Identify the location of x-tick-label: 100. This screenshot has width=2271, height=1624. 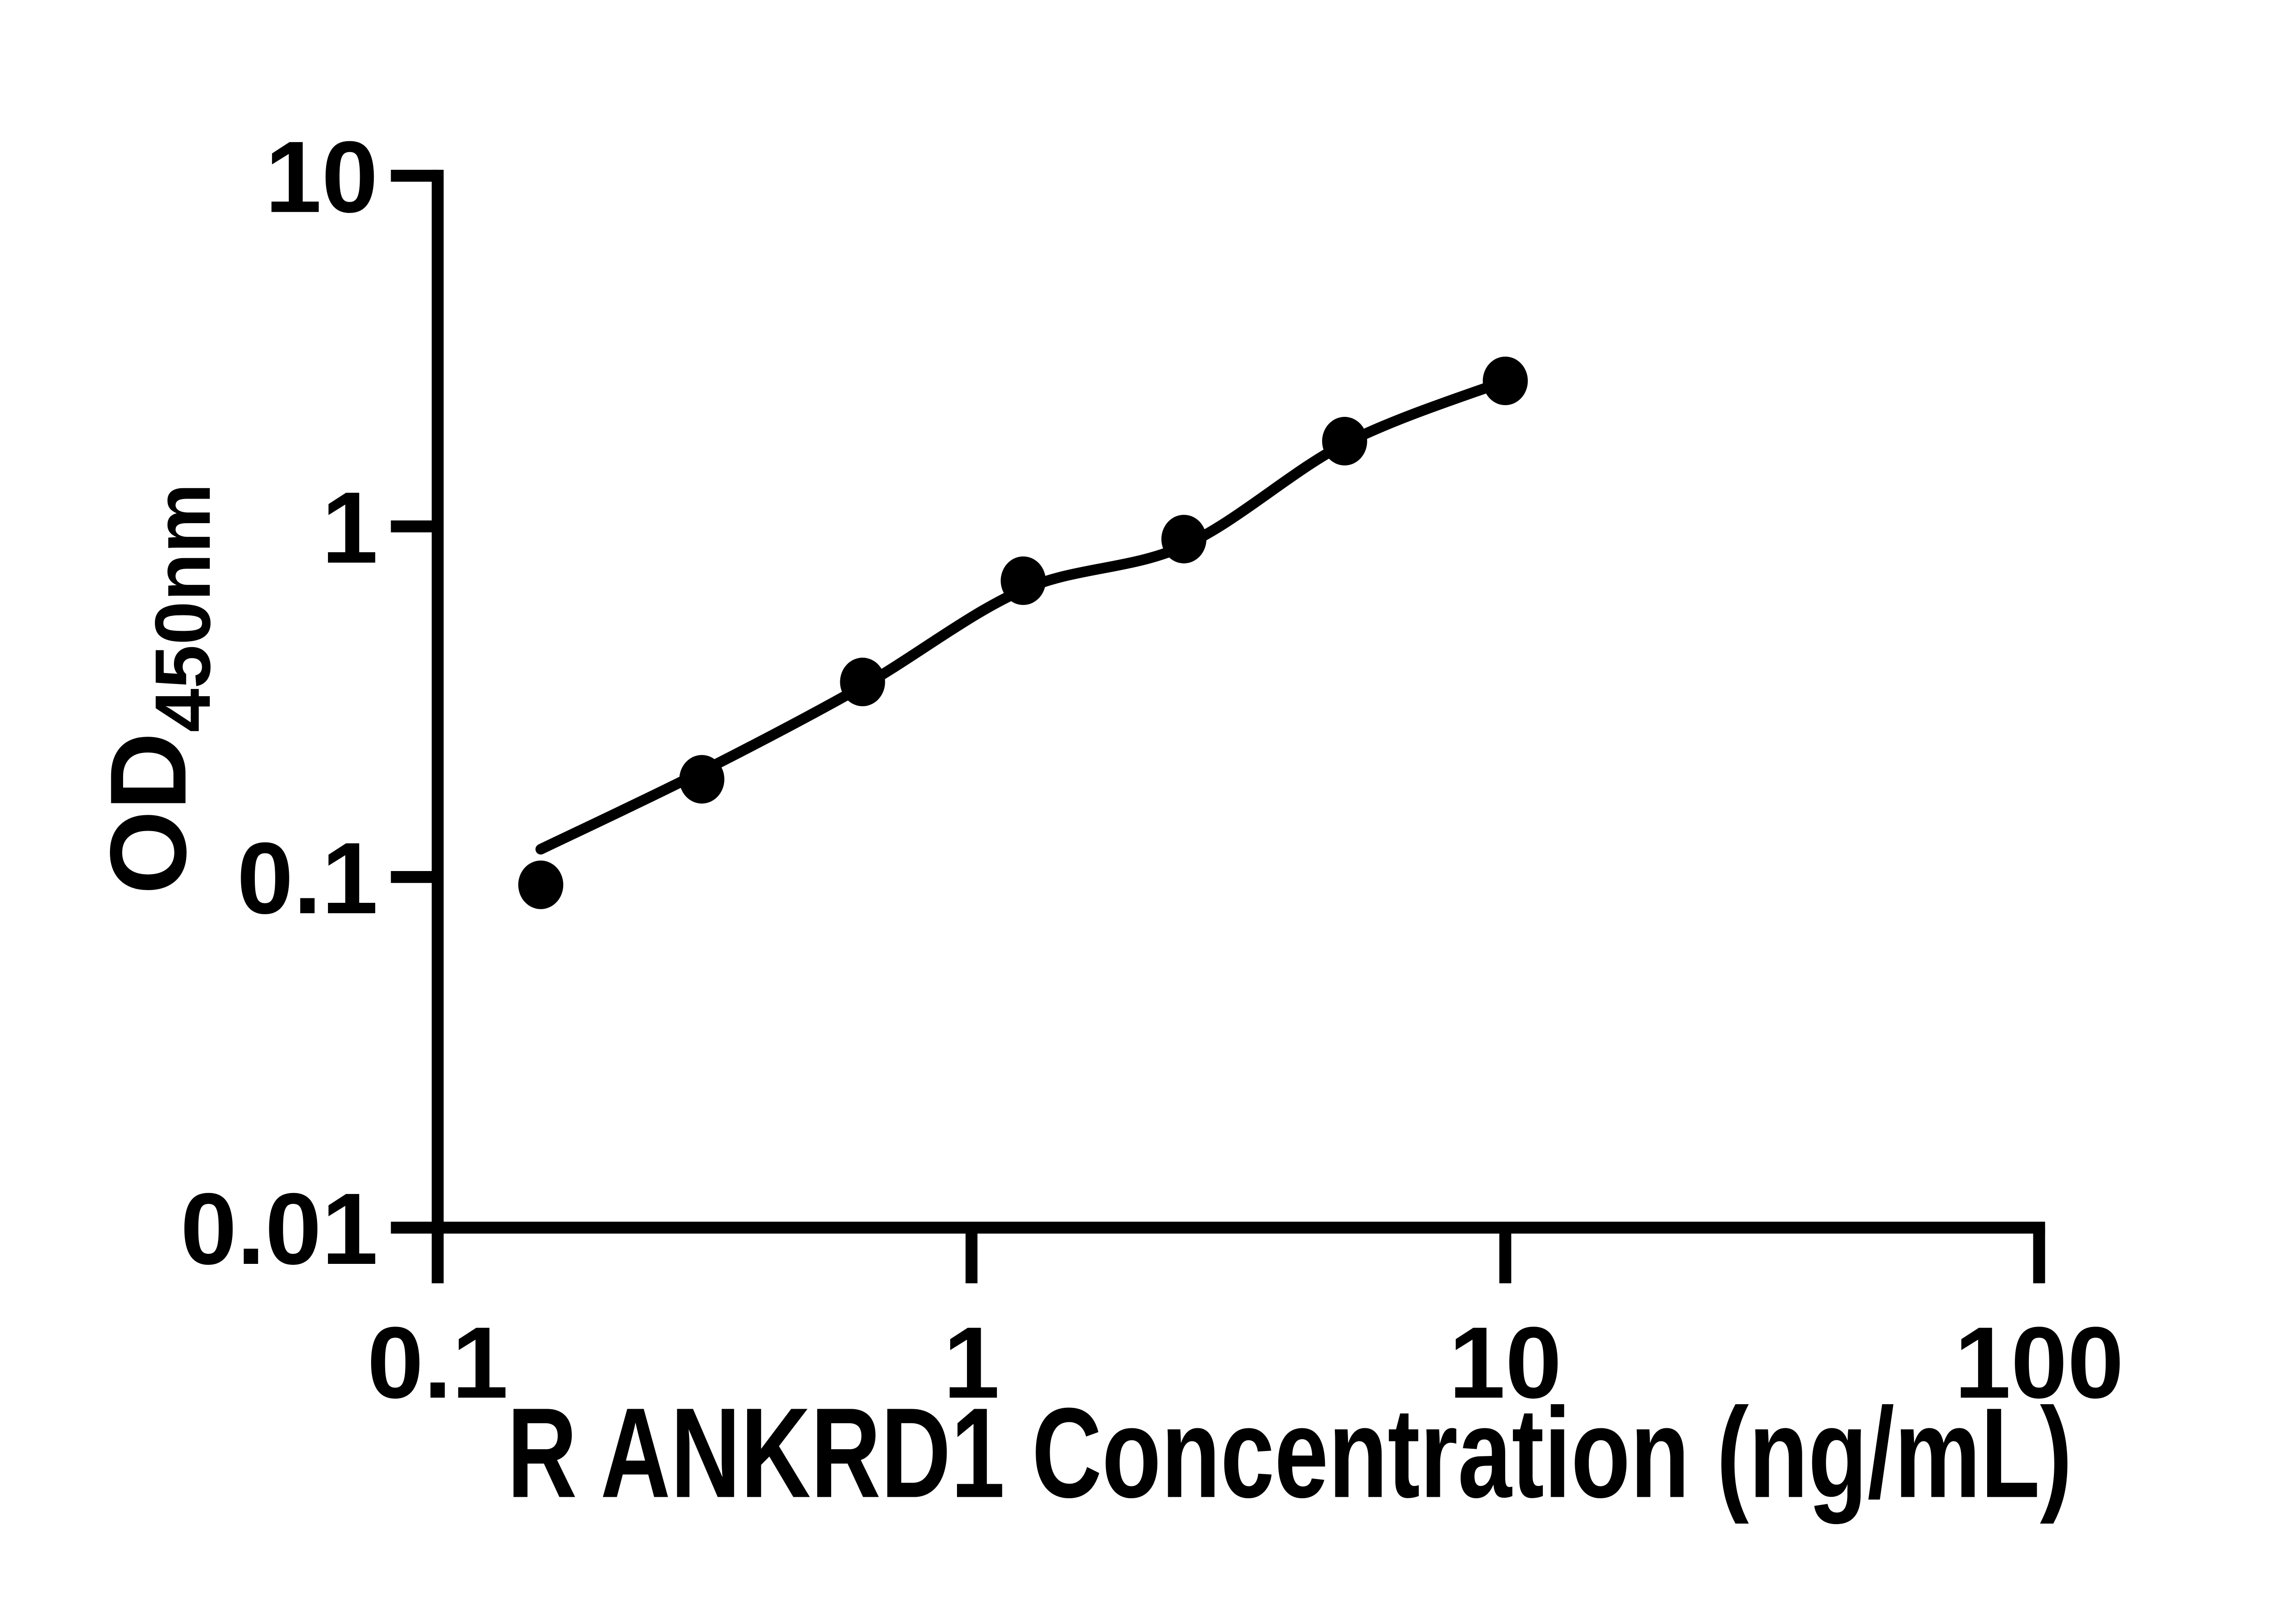
(2039, 1363).